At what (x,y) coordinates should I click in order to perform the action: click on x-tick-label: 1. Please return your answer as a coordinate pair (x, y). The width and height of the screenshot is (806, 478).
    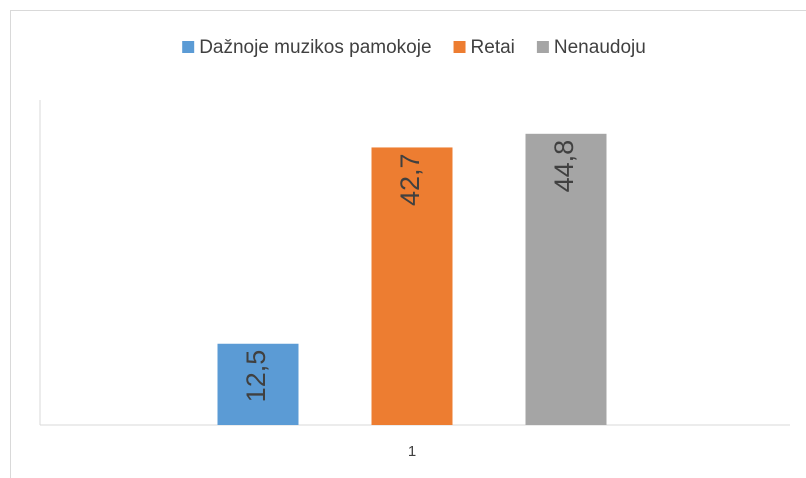
    Looking at the image, I should click on (412, 451).